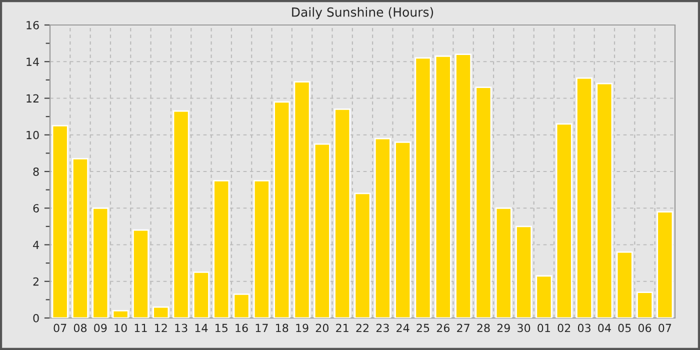  What do you see at coordinates (201, 328) in the screenshot?
I see `x-tick-label: 14` at bounding box center [201, 328].